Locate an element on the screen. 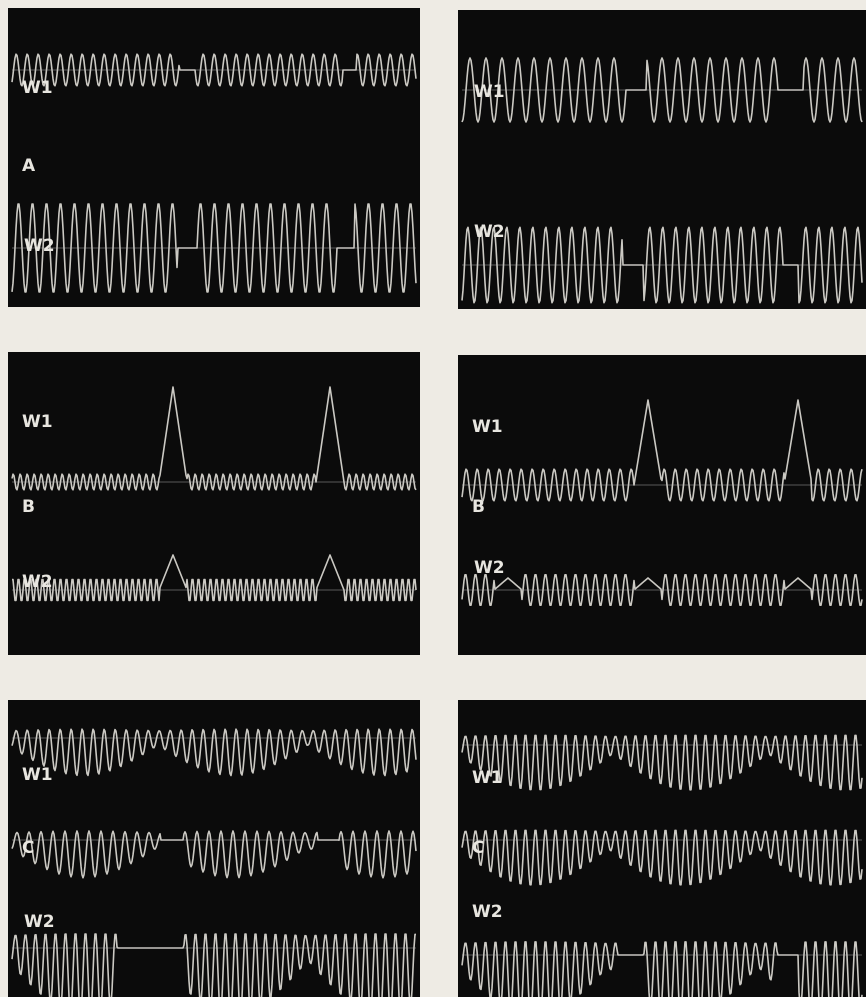 This screenshot has height=997, width=866. trace-label: A is located at coordinates (29, 166).